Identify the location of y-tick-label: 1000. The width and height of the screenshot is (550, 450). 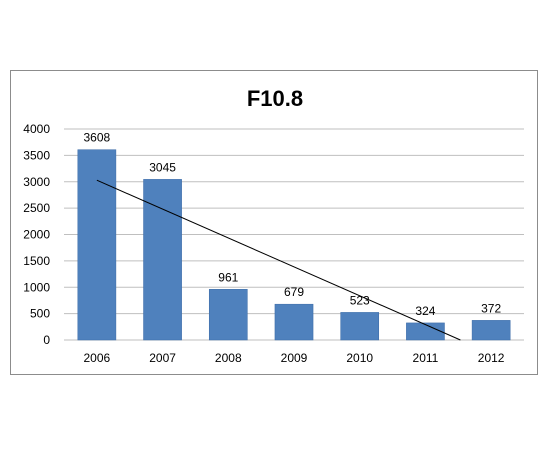
(36, 287).